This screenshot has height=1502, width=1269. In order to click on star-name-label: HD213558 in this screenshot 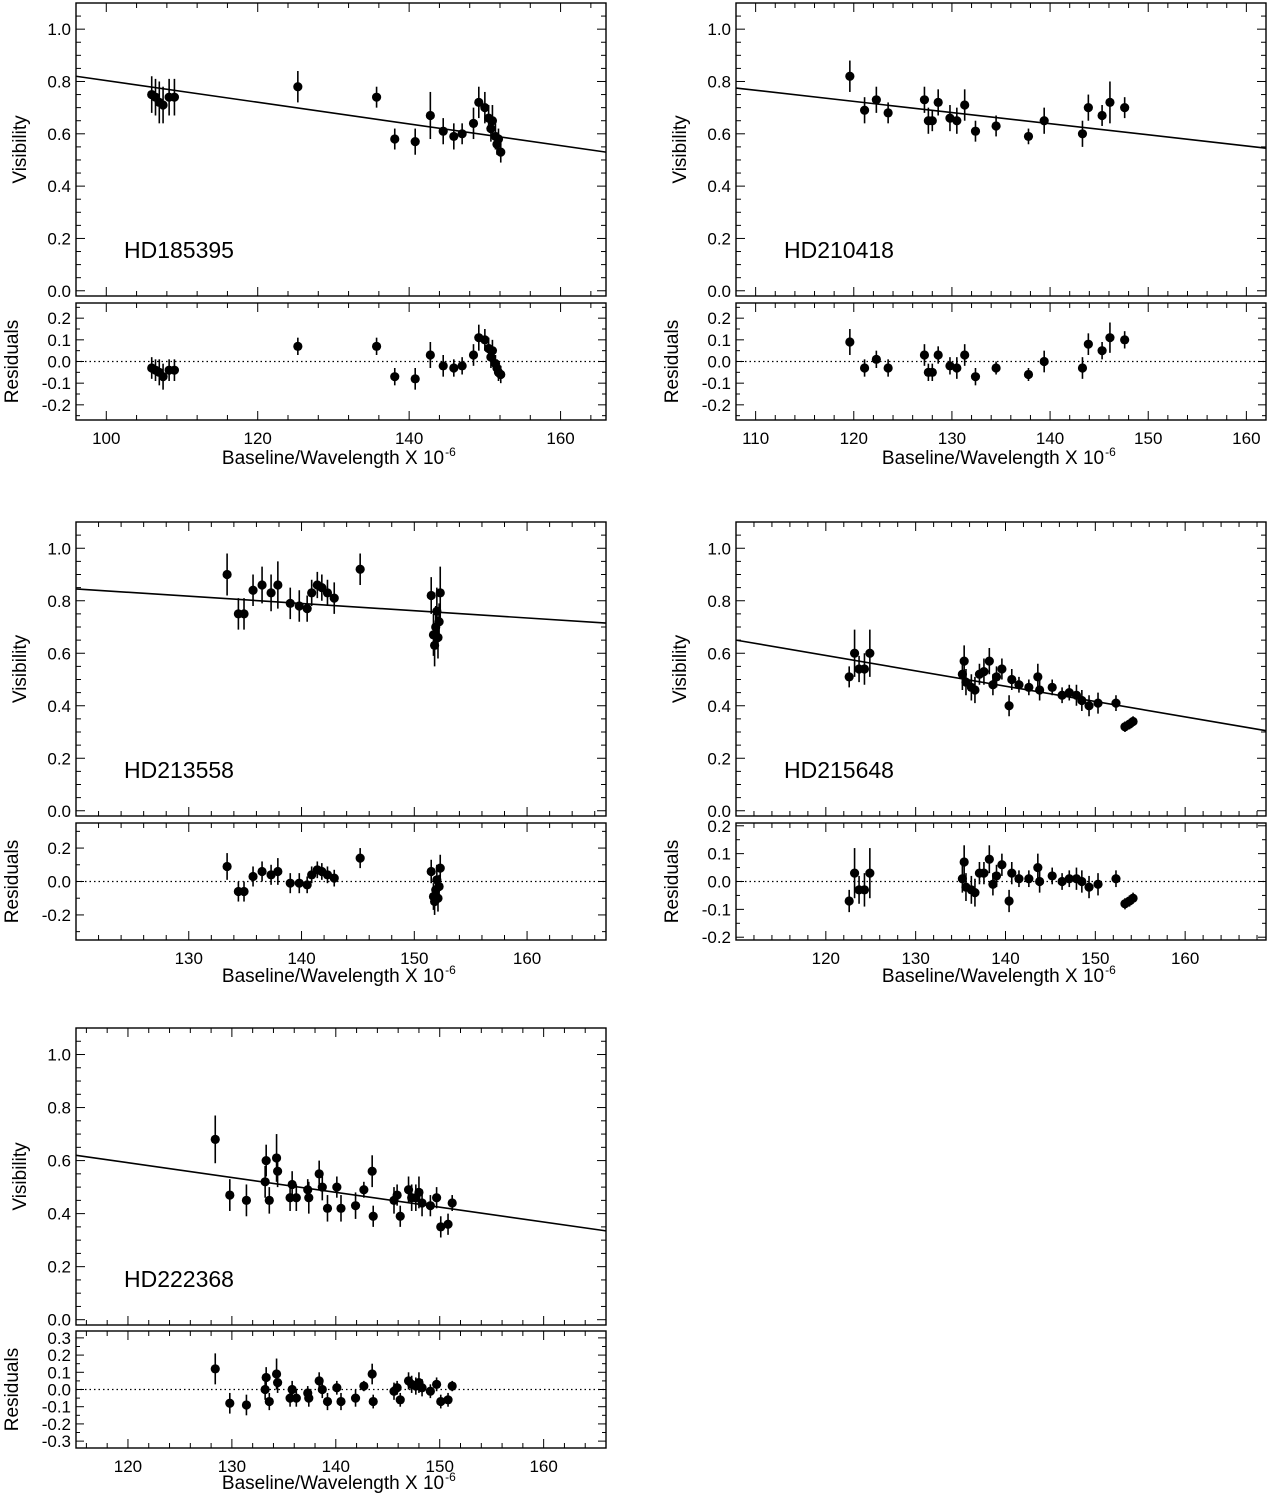, I will do `click(179, 770)`.